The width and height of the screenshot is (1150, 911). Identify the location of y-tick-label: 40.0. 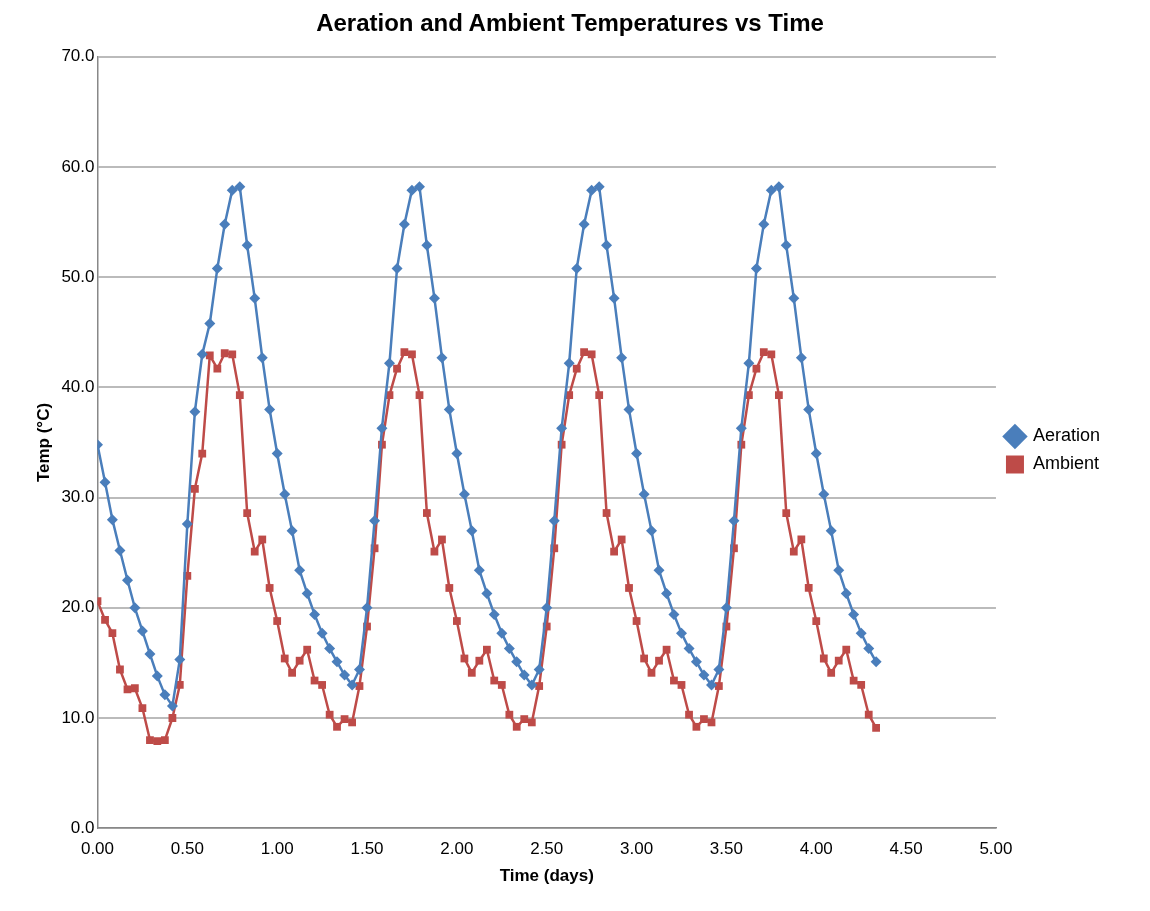
(78, 387).